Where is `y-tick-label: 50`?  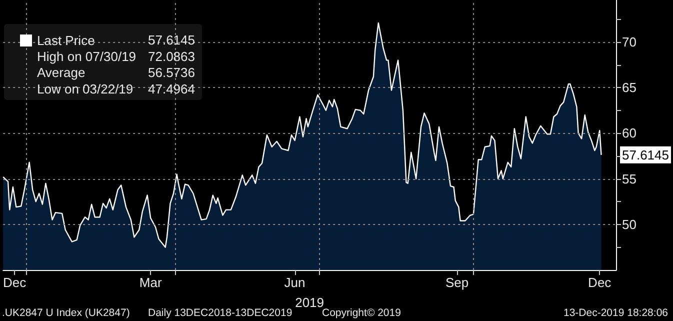
y-tick-label: 50 is located at coordinates (629, 224).